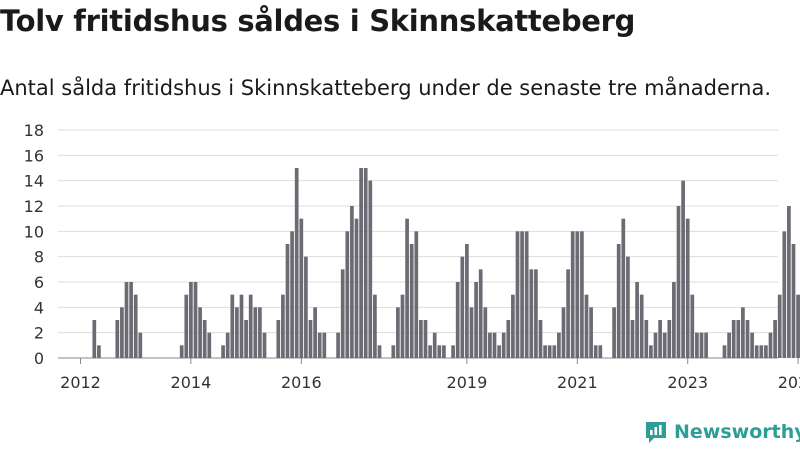 The image size is (800, 450). I want to click on brand-logo: Newsworthy, so click(722, 432).